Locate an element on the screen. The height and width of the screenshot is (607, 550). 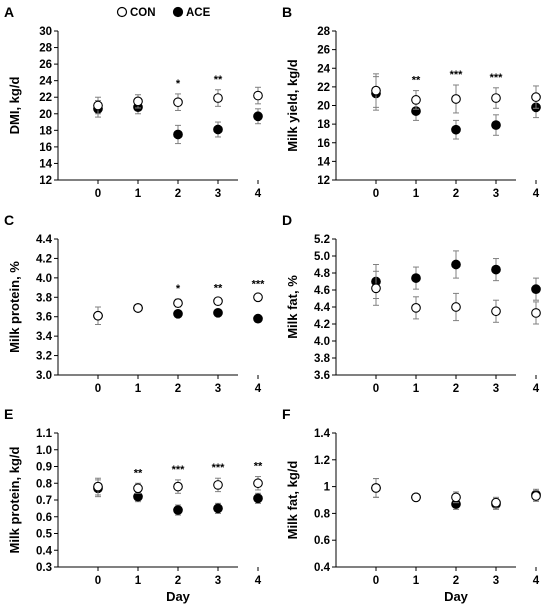
panel-letter: E is located at coordinates (8, 414).